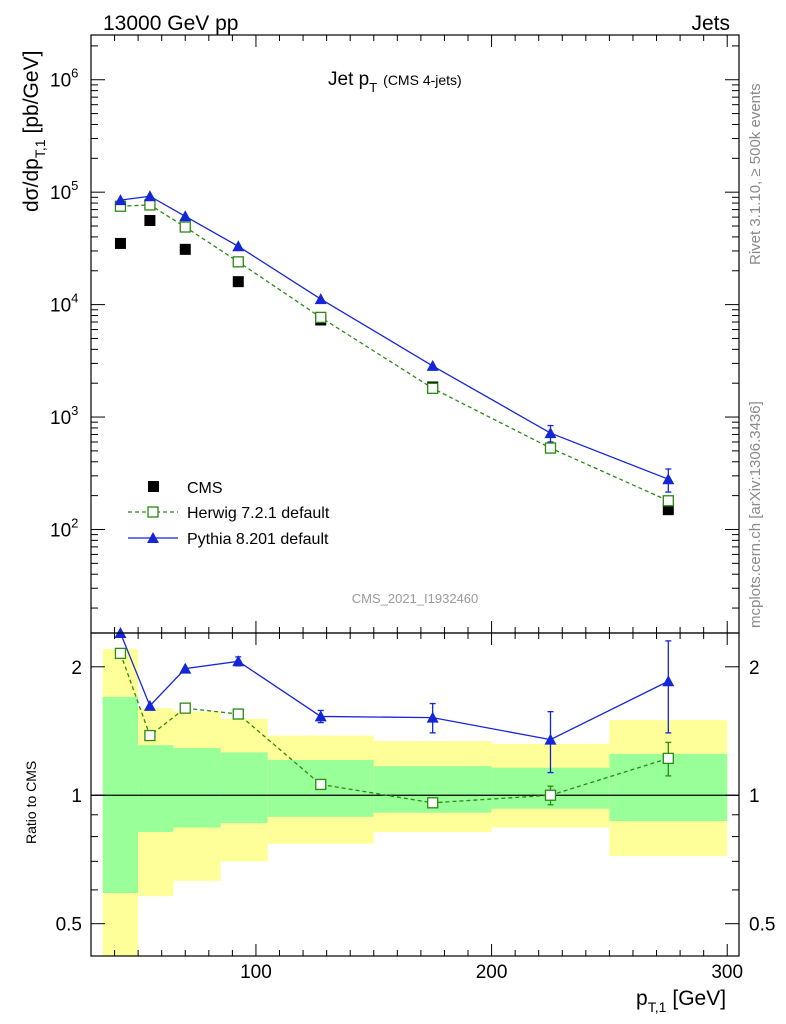  I want to click on main-y-tick-label: 10³, so click(64, 416).